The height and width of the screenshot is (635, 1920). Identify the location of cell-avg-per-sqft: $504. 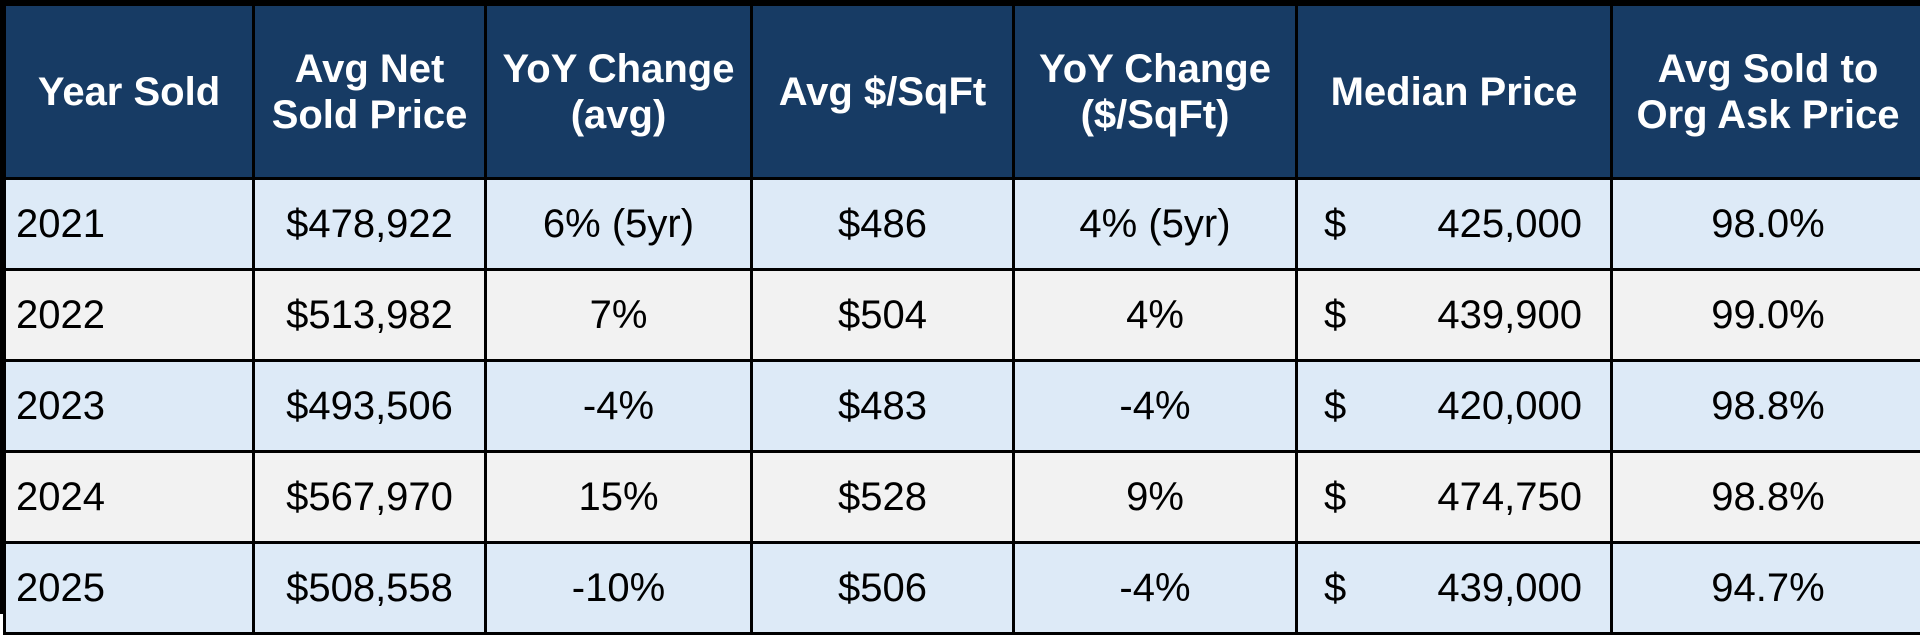
(883, 315).